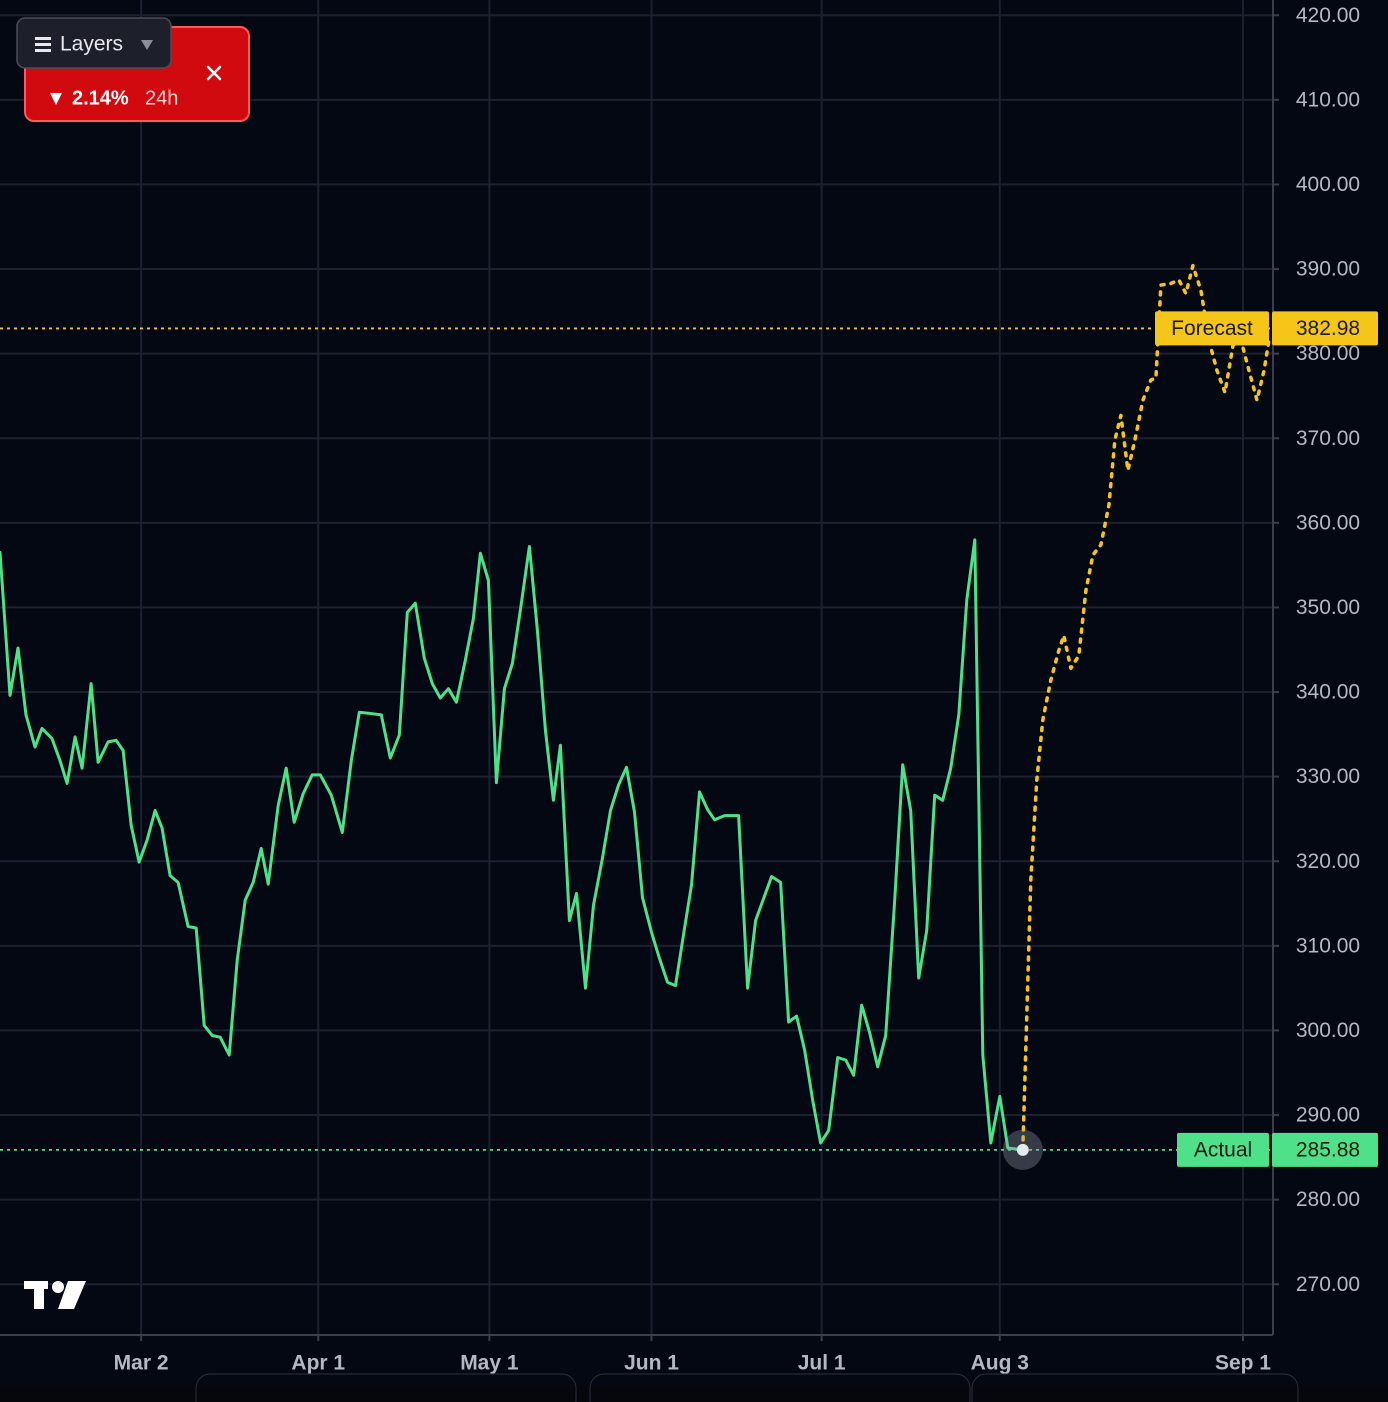 This screenshot has width=1388, height=1402. What do you see at coordinates (1328, 522) in the screenshot?
I see `y-tick-label: 360.00` at bounding box center [1328, 522].